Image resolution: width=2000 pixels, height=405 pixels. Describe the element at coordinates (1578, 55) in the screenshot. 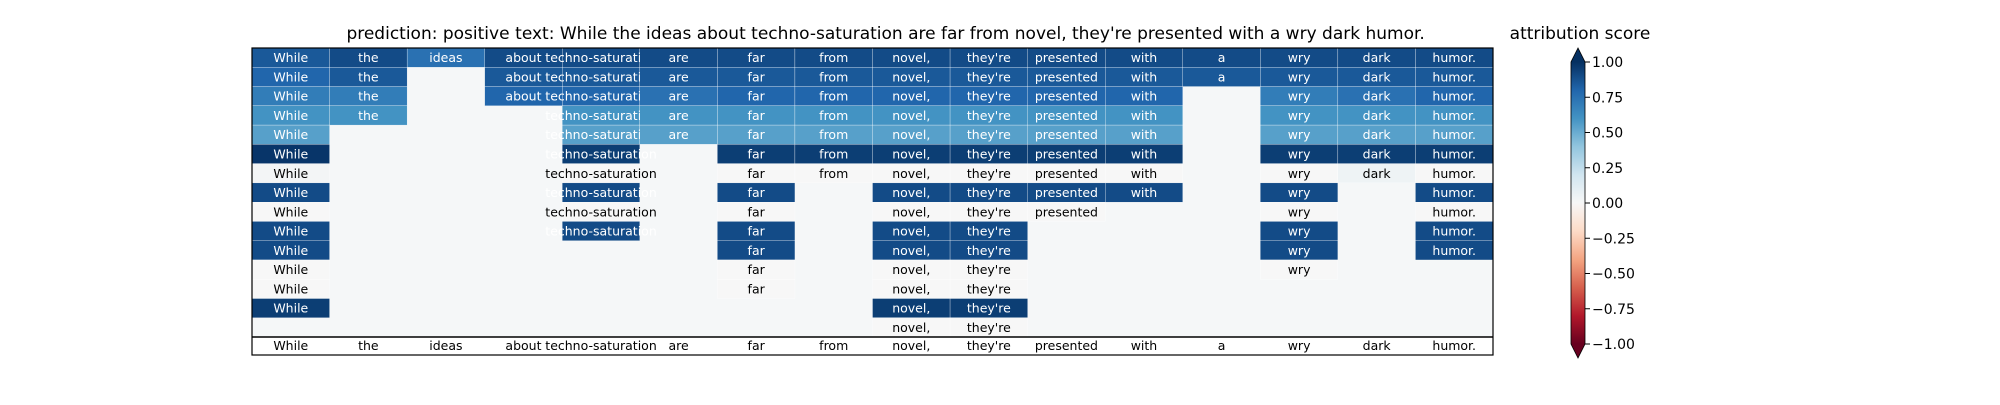

I see `colorbar-max-extend` at that location.